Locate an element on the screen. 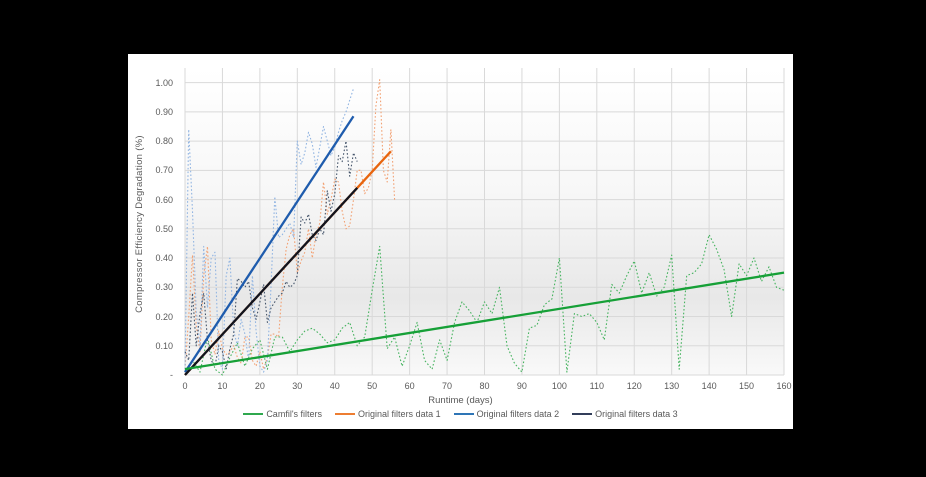  legend-item-original-filters-data-1: Original filters data 1 is located at coordinates (388, 414).